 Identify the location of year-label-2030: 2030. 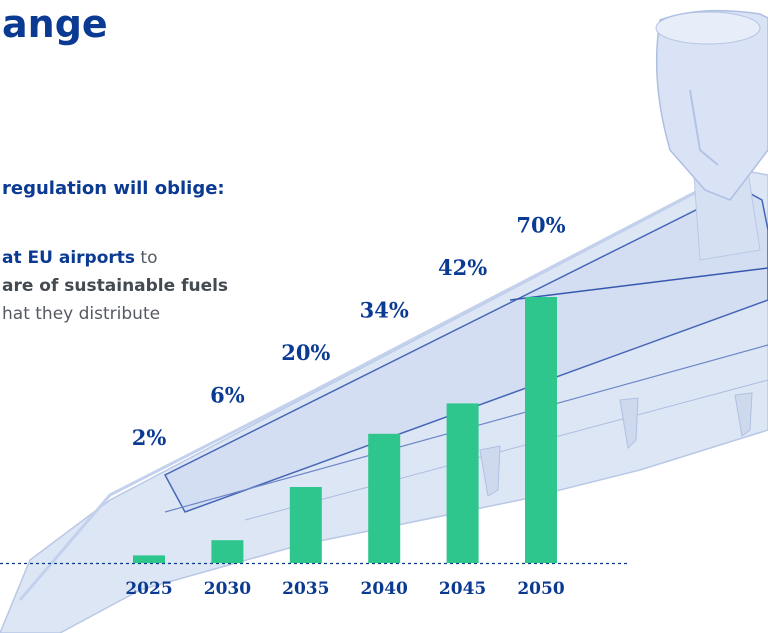
(227, 589).